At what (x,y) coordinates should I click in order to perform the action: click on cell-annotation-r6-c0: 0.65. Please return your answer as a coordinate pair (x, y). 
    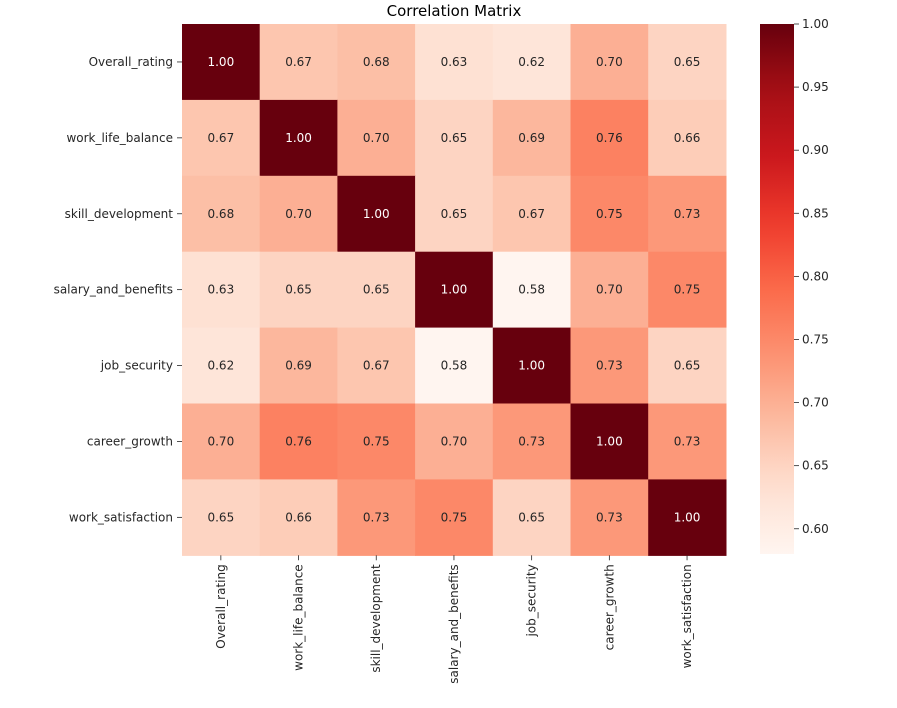
    Looking at the image, I should click on (220, 517).